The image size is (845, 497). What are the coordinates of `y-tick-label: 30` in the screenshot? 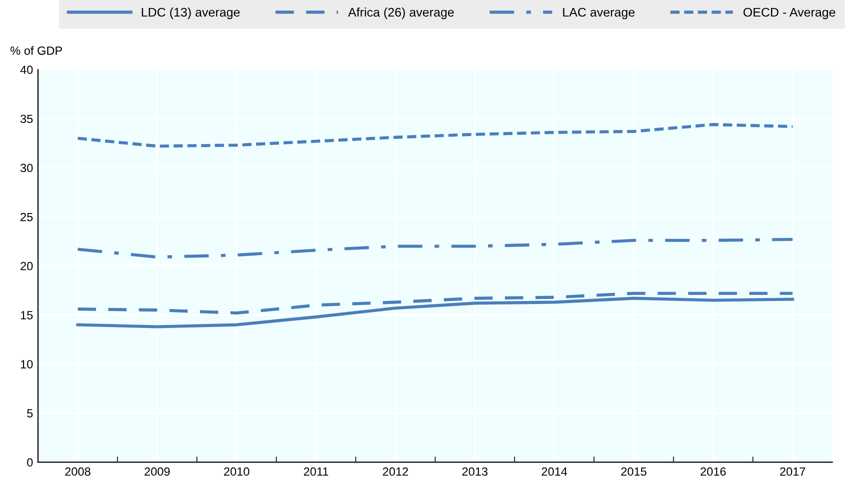 It's located at (26, 168).